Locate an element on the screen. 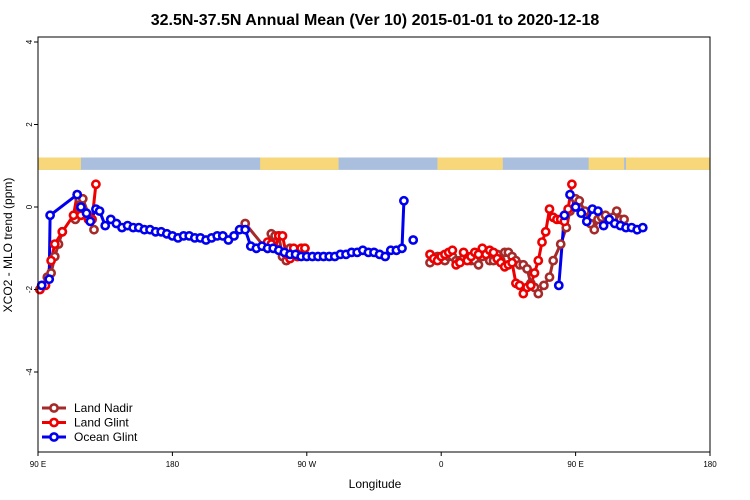 The height and width of the screenshot is (500, 750). x-tick-label: 0 is located at coordinates (441, 464).